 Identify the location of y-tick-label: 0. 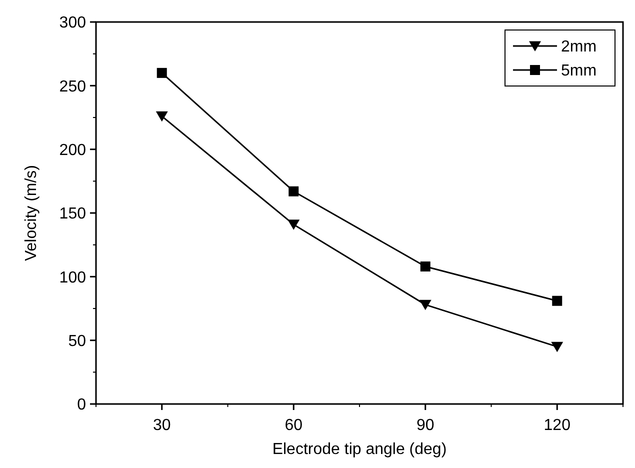
(81, 405).